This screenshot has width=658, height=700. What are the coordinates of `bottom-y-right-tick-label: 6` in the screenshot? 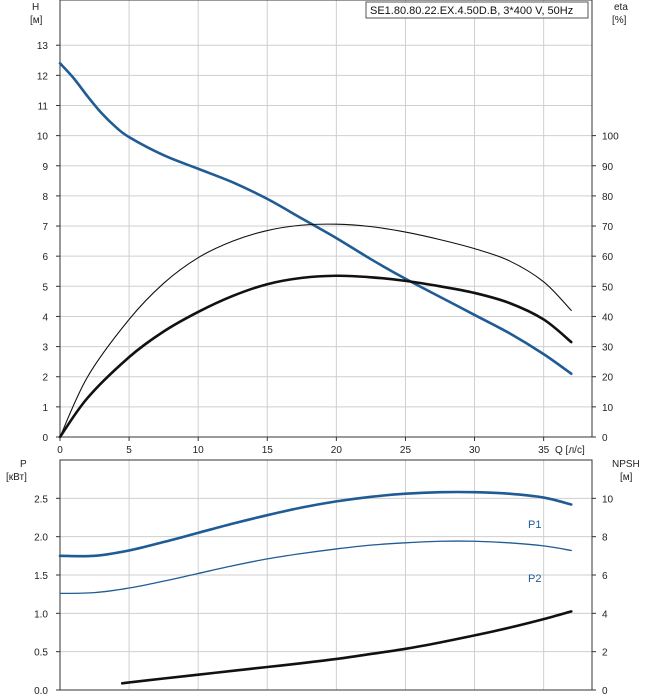 It's located at (605, 576).